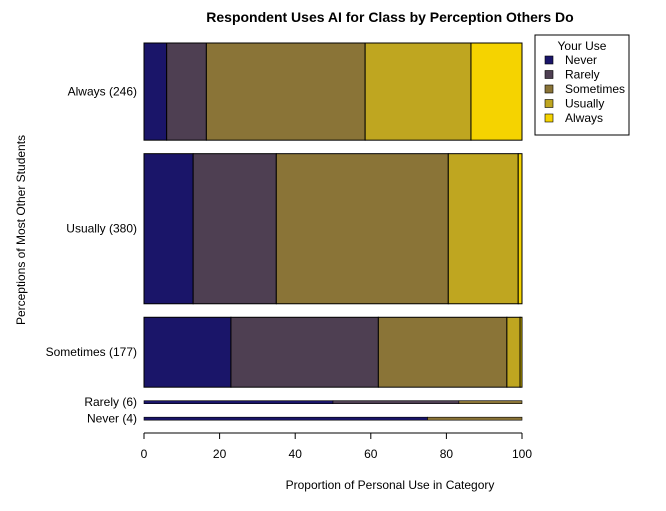 This screenshot has width=666, height=511. What do you see at coordinates (112, 419) in the screenshot?
I see `category-label: Never (4)` at bounding box center [112, 419].